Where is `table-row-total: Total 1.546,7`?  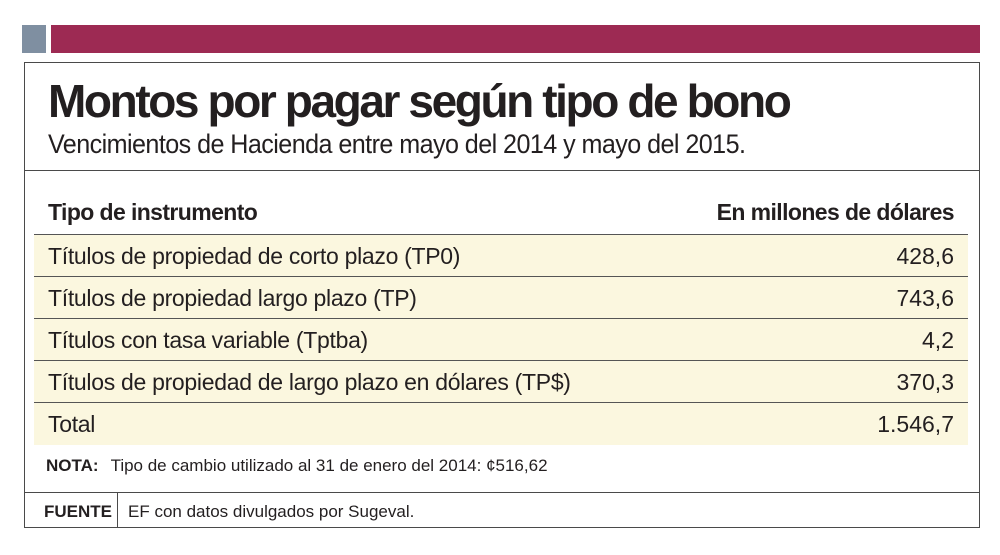 table-row-total: Total 1.546,7 is located at coordinates (501, 424).